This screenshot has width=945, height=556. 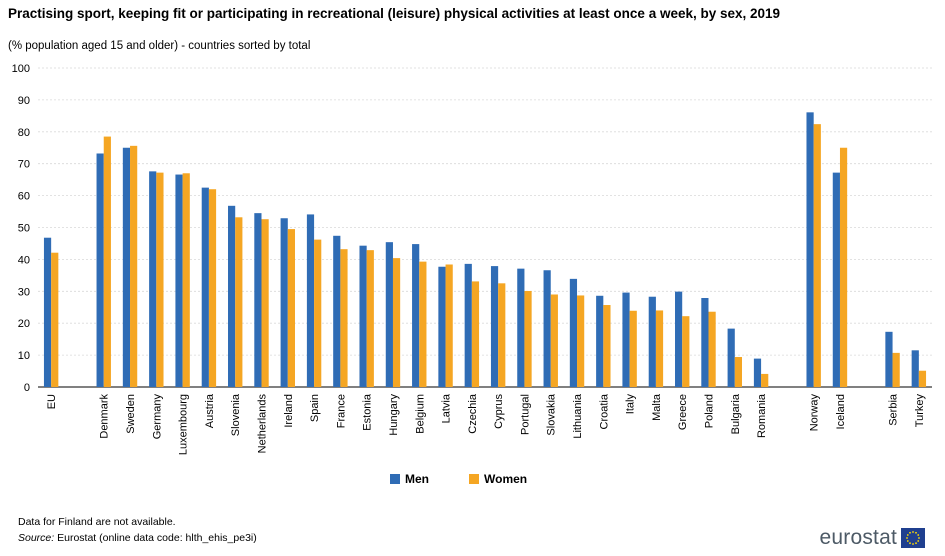 I want to click on y-tick-label: 40, so click(x=24, y=260).